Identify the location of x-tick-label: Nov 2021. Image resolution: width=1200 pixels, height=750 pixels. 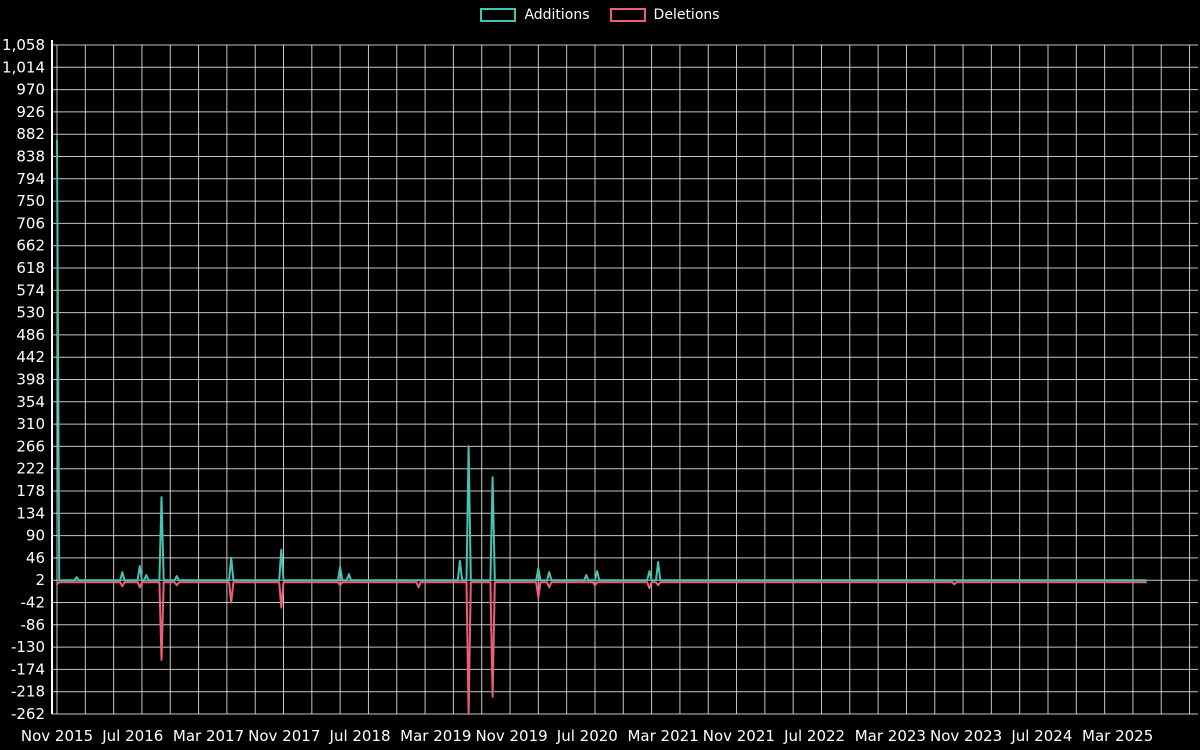
(739, 736).